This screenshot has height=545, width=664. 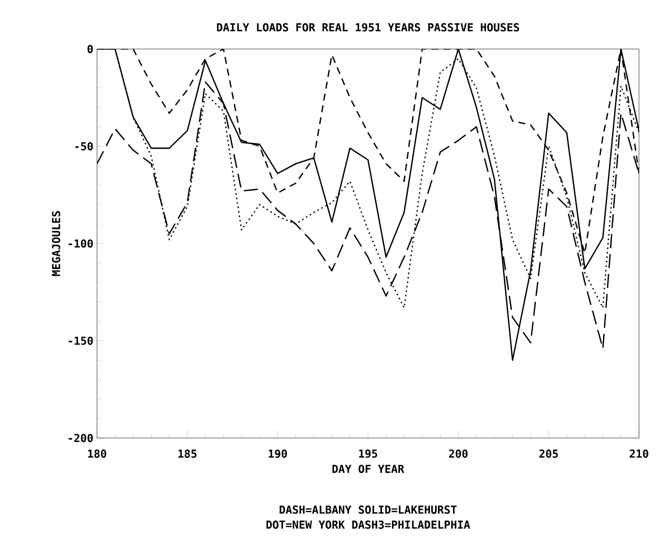 I want to click on y-tick-label: -150, so click(x=80, y=340).